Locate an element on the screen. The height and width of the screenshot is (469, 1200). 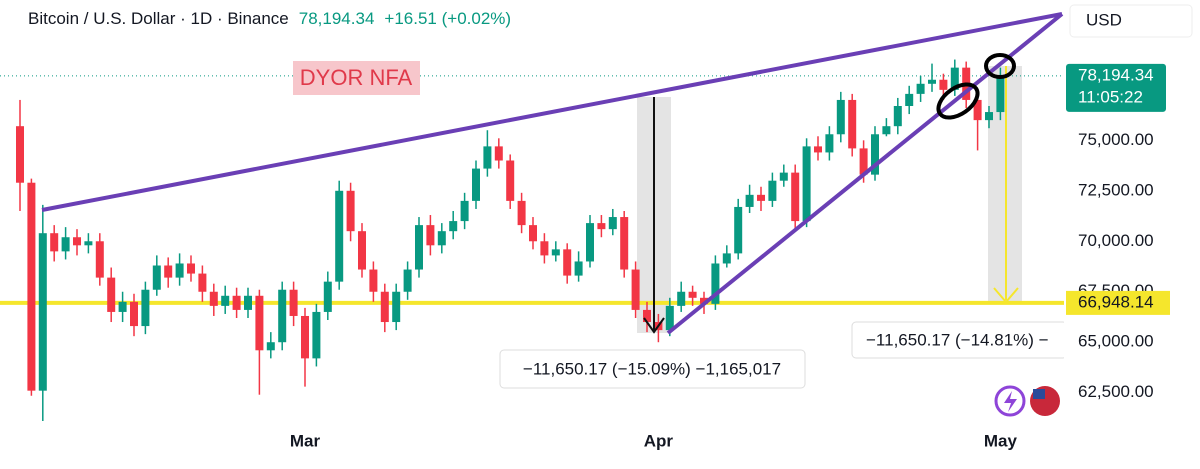
x-tick-label: Apr is located at coordinates (659, 440).